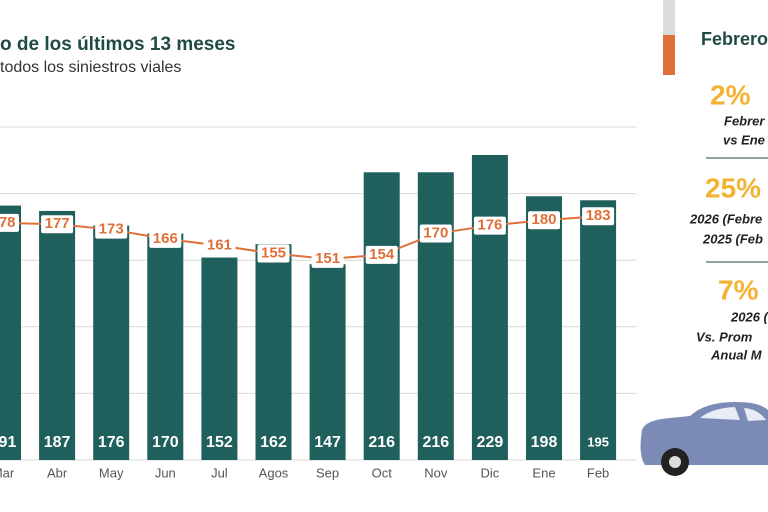 The width and height of the screenshot is (768, 512). What do you see at coordinates (543, 472) in the screenshot?
I see `x-tick-label: Ene` at bounding box center [543, 472].